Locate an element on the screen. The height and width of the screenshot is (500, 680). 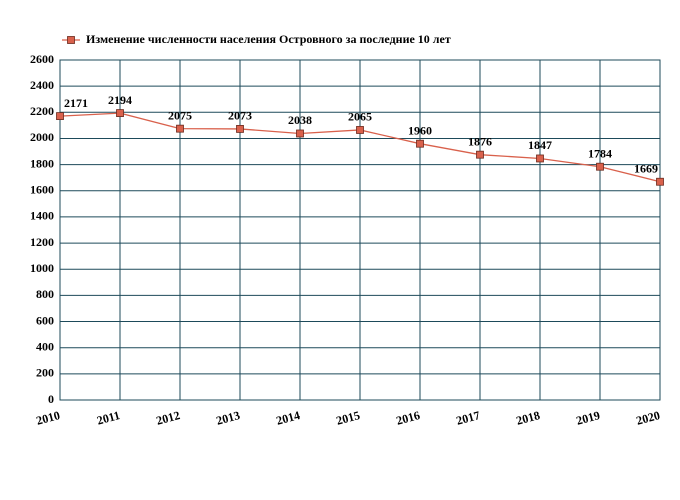
x-tick-label: 2016 is located at coordinates (408, 418).